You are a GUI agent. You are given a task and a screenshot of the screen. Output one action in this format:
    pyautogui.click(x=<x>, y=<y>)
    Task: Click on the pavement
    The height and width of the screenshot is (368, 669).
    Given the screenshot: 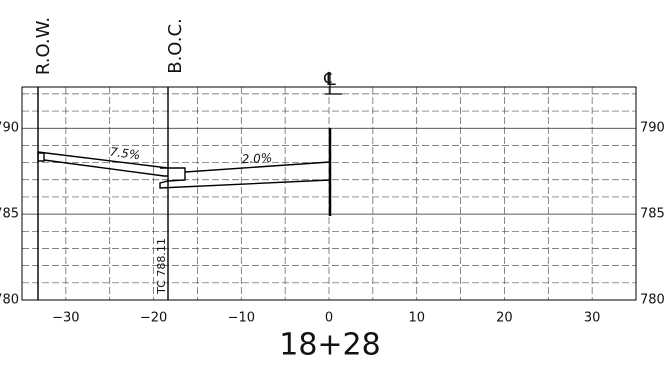 What is the action you would take?
    pyautogui.click(x=257, y=167)
    